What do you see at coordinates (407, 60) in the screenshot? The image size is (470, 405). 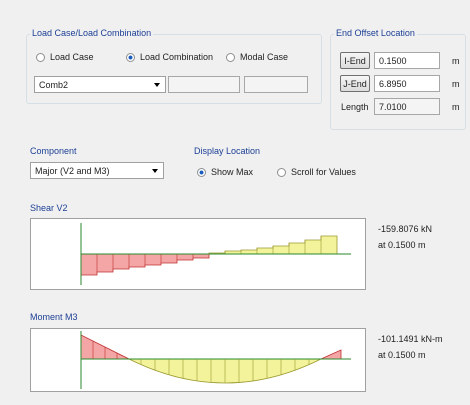 I see `i-end-field: 0.1500` at bounding box center [407, 60].